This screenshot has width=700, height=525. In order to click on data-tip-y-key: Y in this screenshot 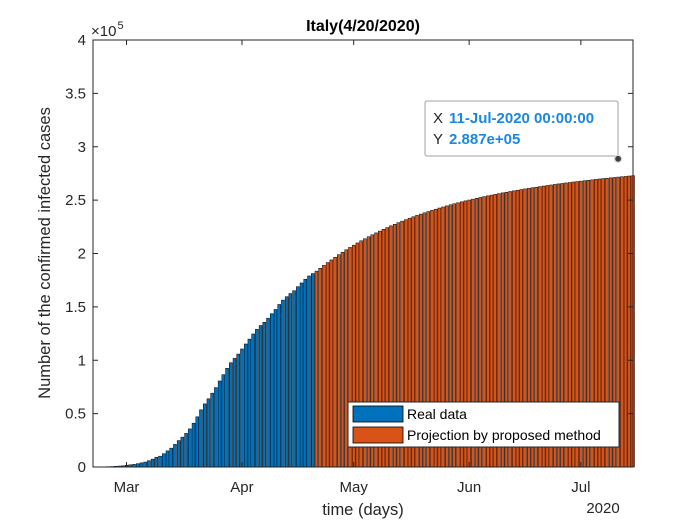, I will do `click(438, 139)`.